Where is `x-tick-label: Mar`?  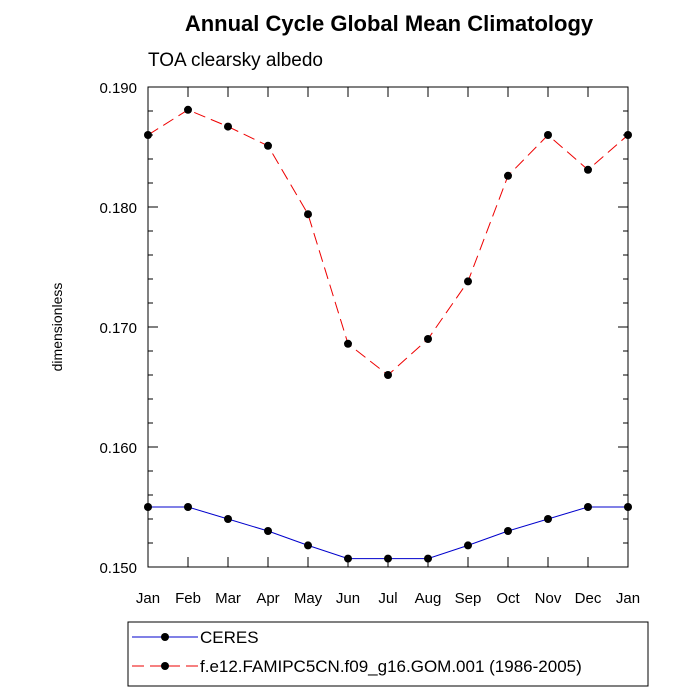 x-tick-label: Mar is located at coordinates (228, 598).